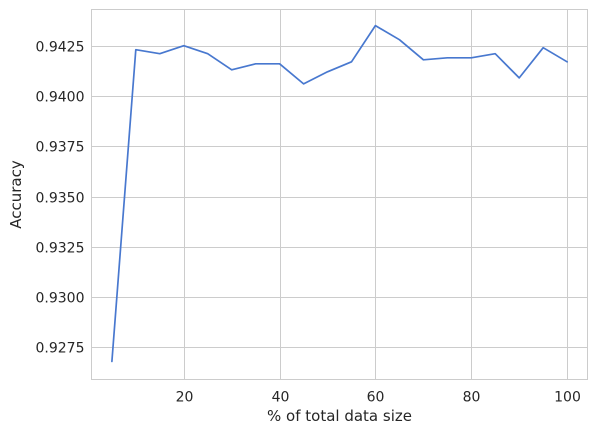 The height and width of the screenshot is (434, 597). I want to click on x-tick-labels: 20 40 60 80 100, so click(378, 398).